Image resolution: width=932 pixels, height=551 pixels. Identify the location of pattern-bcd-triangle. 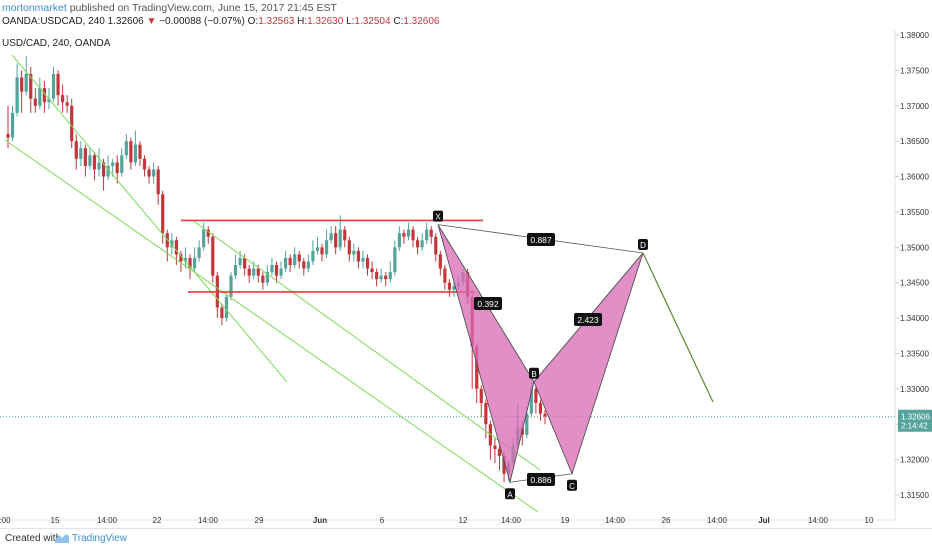
(588, 363).